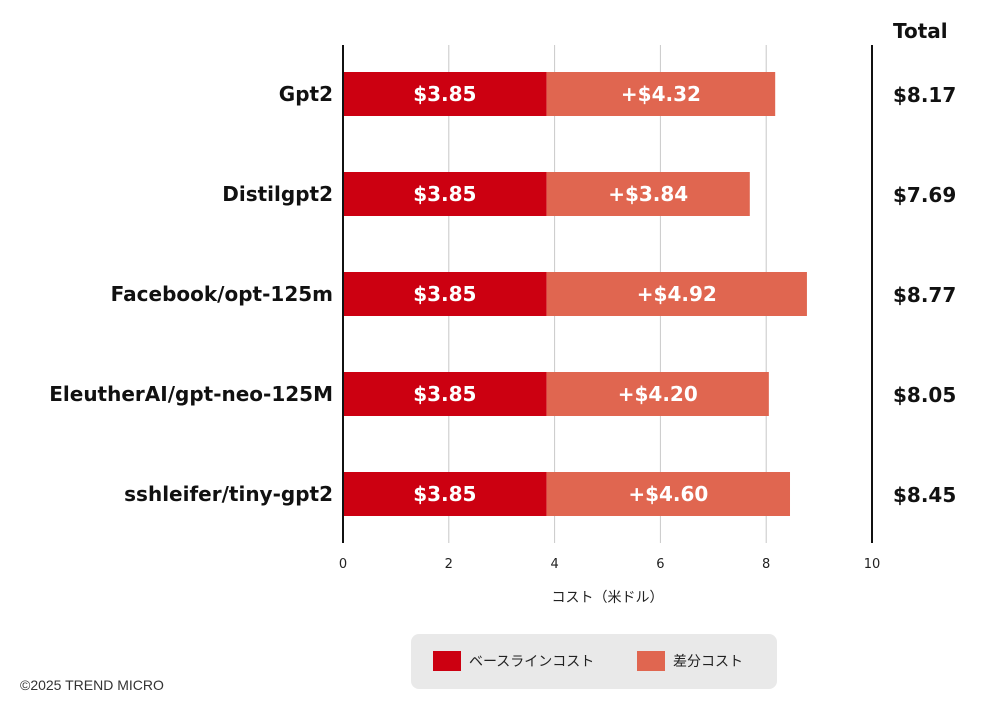 This screenshot has height=711, width=981. What do you see at coordinates (872, 564) in the screenshot?
I see `x-tick-label: 10` at bounding box center [872, 564].